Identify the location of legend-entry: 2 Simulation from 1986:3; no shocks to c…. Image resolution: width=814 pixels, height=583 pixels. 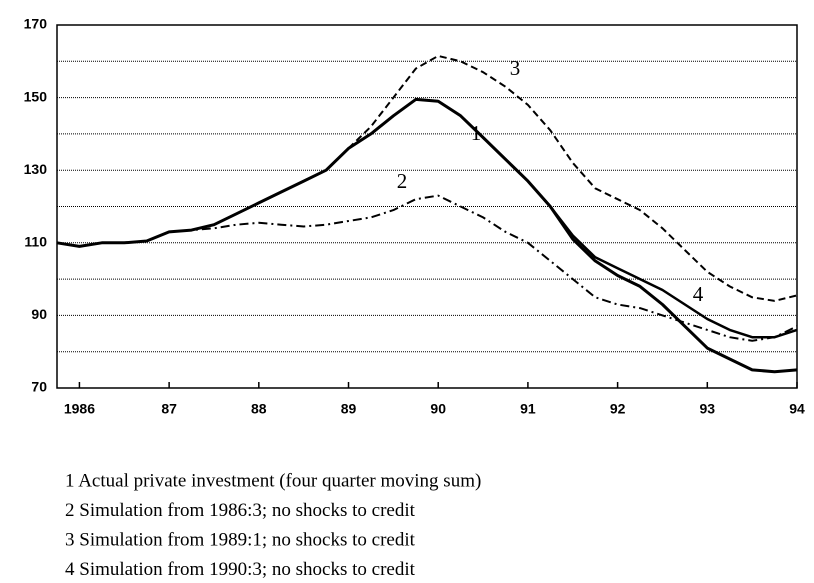
(240, 510).